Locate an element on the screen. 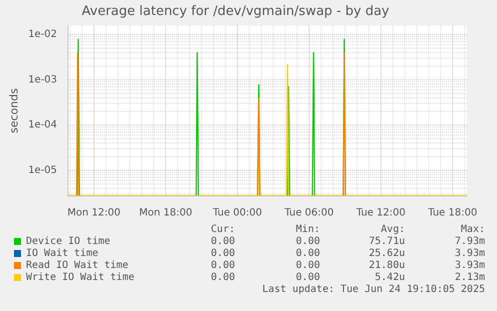 The height and width of the screenshot is (311, 497). legend-label: Device IO time is located at coordinates (68, 241).